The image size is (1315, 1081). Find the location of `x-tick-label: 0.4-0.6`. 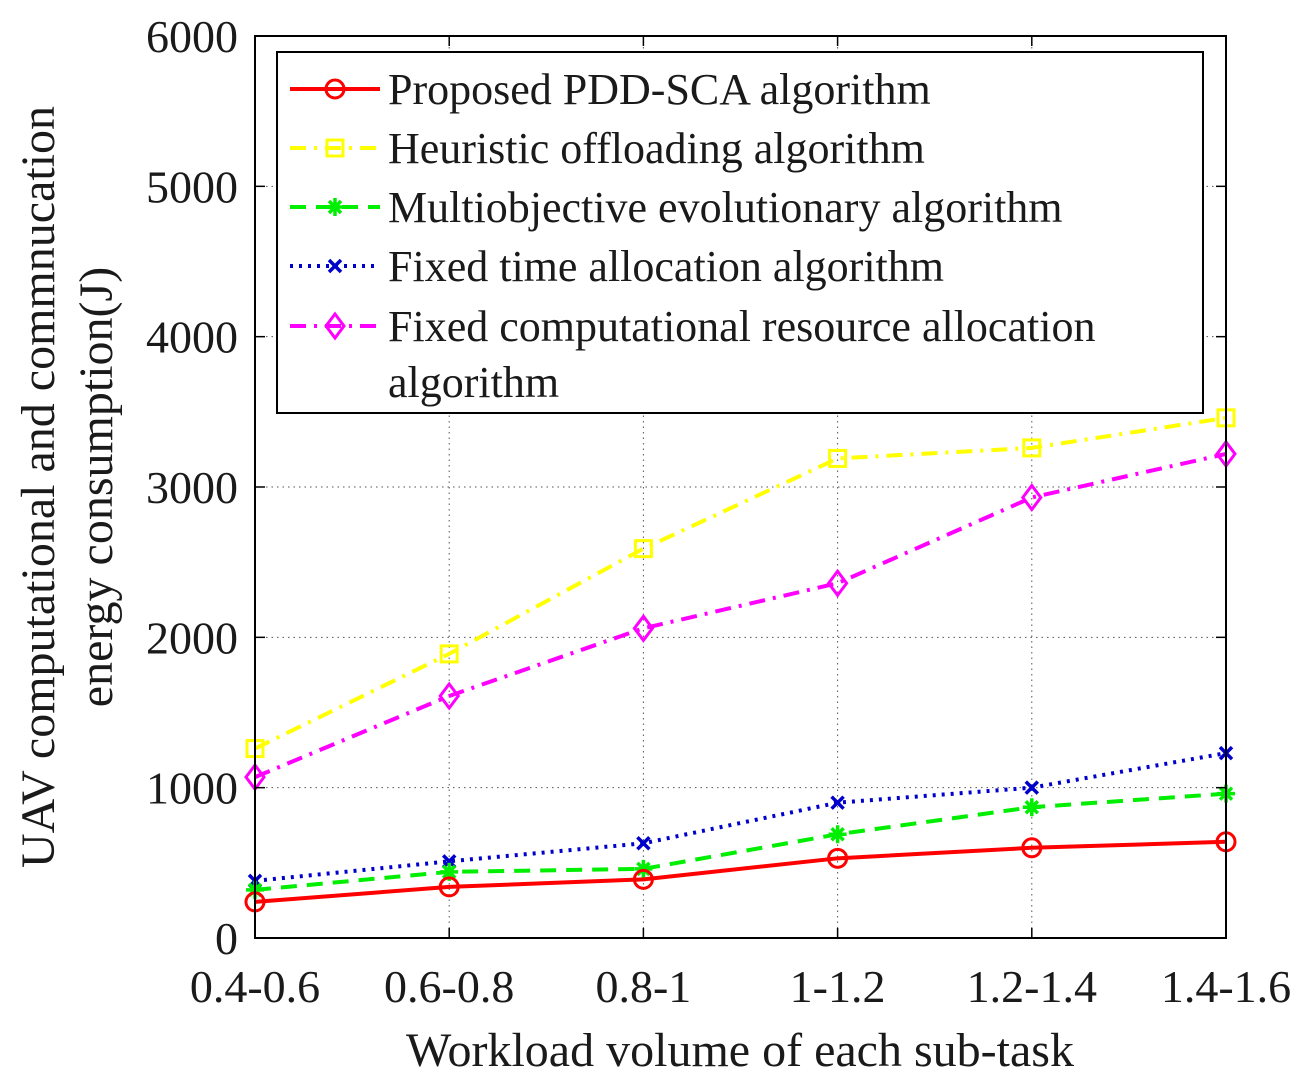

x-tick-label: 0.4-0.6 is located at coordinates (255, 986).